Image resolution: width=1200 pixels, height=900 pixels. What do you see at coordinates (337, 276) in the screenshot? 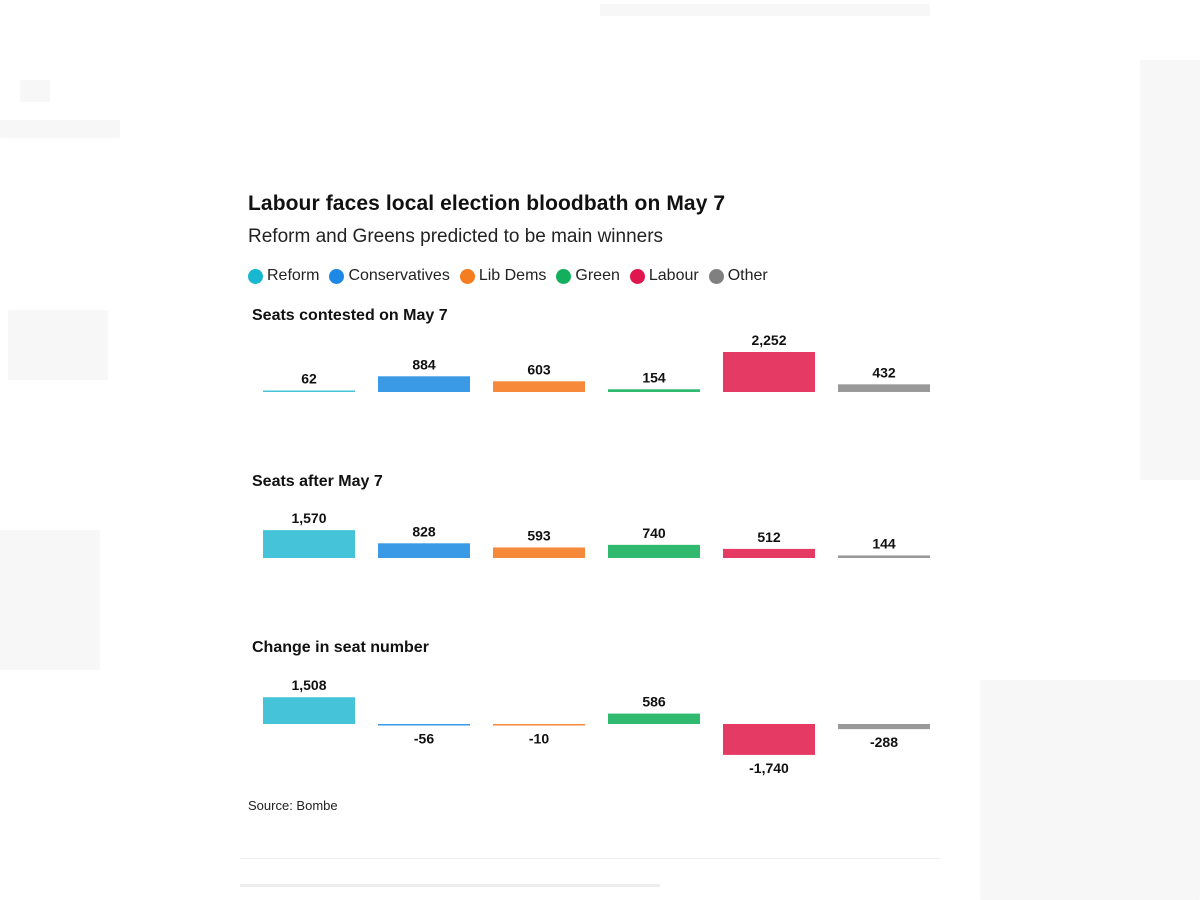
I see `legend-dot-conservatives` at bounding box center [337, 276].